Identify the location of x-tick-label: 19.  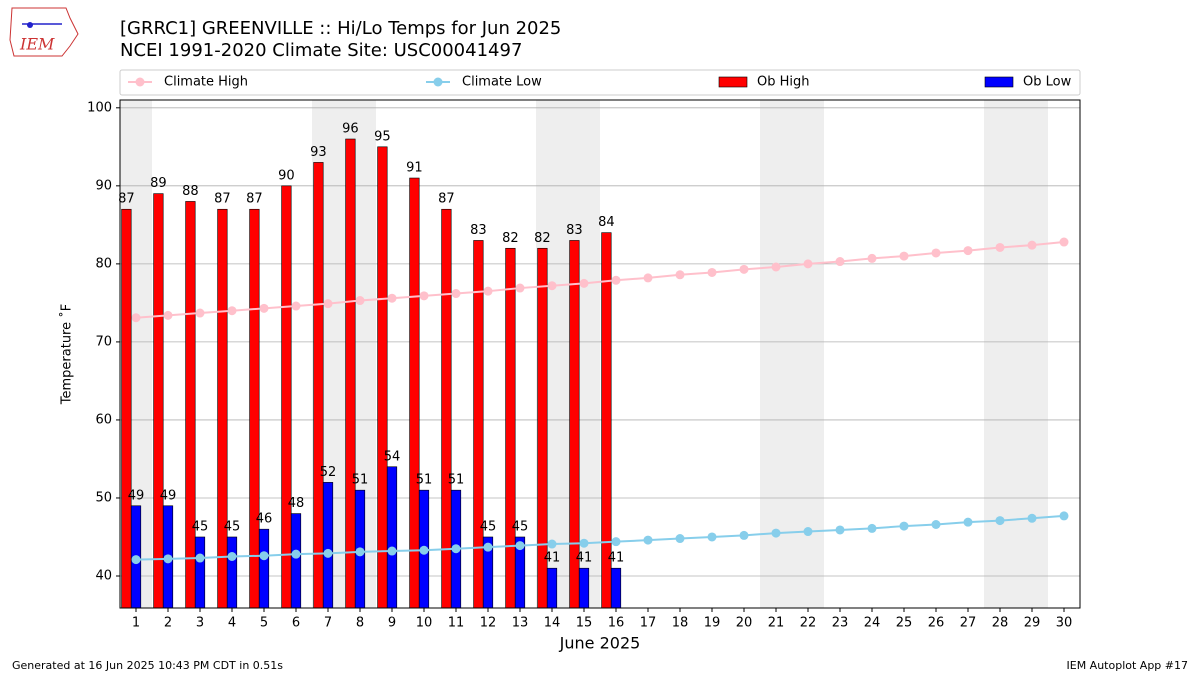
(712, 623).